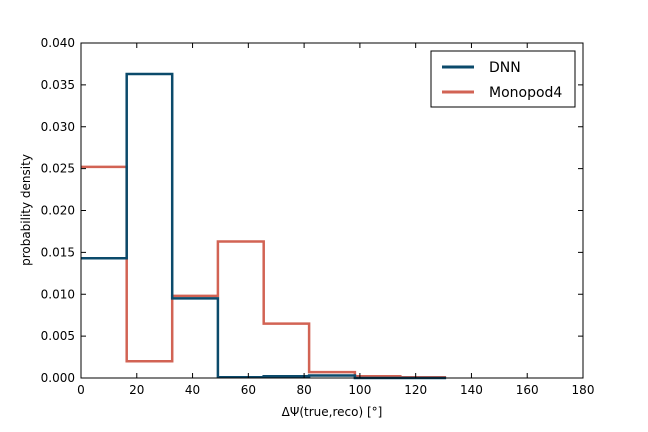 Image resolution: width=648 pixels, height=432 pixels. Describe the element at coordinates (58, 294) in the screenshot. I see `y-tick-label: 0.010` at that location.